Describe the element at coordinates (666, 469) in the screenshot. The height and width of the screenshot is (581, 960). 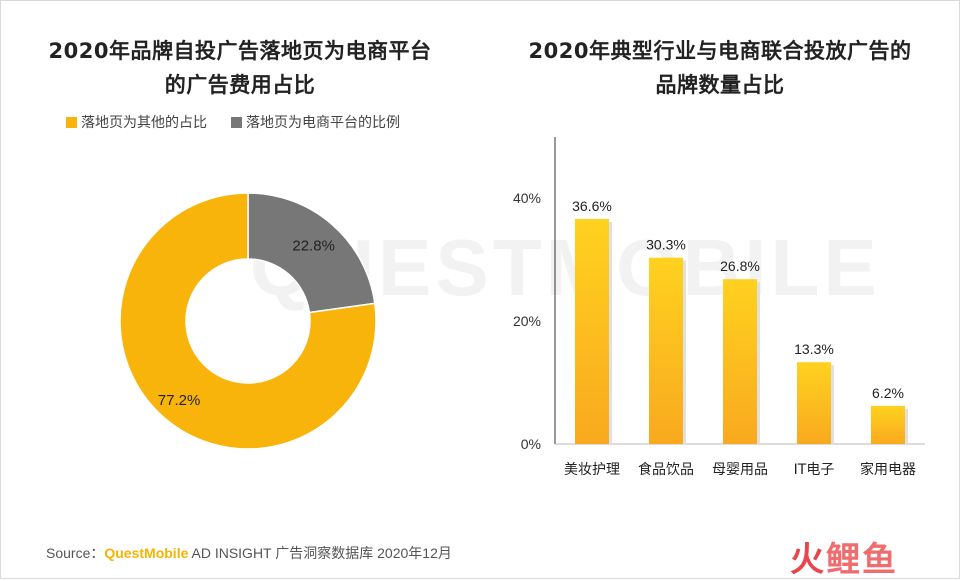
I see `x-tick-label: 食品饮品` at that location.